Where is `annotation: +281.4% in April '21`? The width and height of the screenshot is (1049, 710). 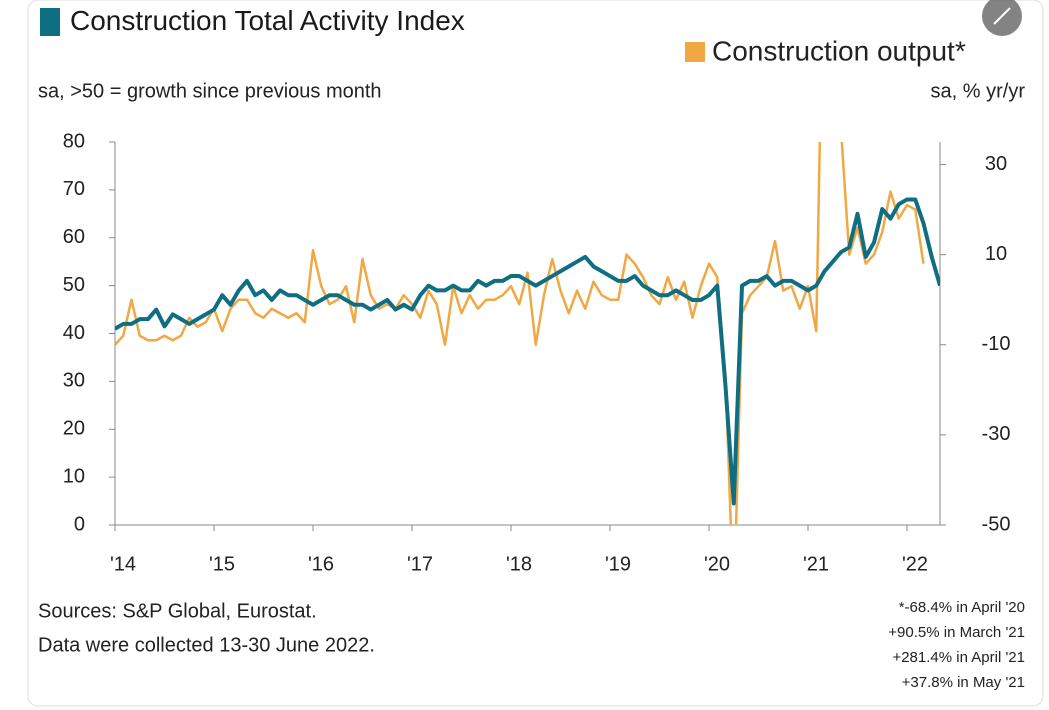
annotation: +281.4% in April '21 is located at coordinates (958, 657).